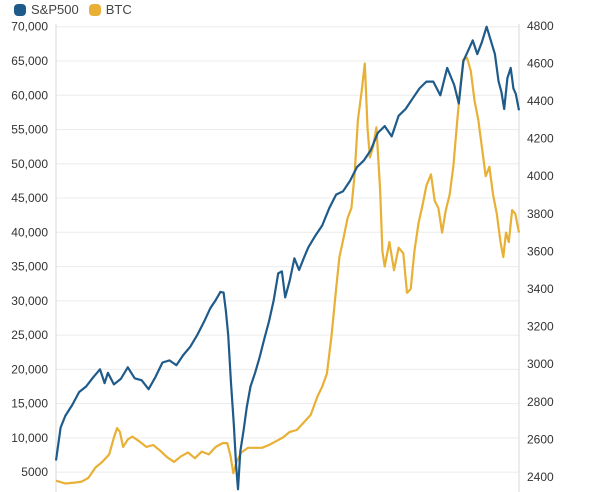 This screenshot has height=492, width=600. What do you see at coordinates (29, 404) in the screenshot?
I see `left-tick-label: 15,000` at bounding box center [29, 404].